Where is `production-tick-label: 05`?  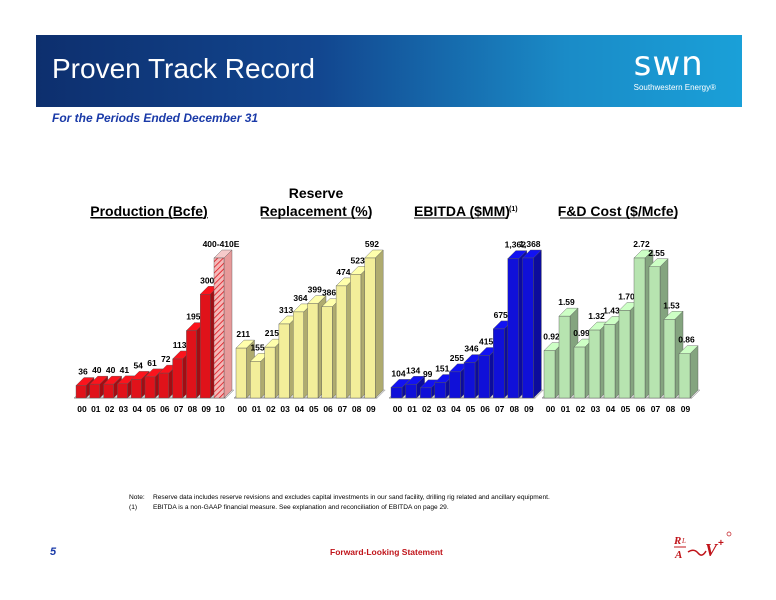 production-tick-label: 05 is located at coordinates (151, 409).